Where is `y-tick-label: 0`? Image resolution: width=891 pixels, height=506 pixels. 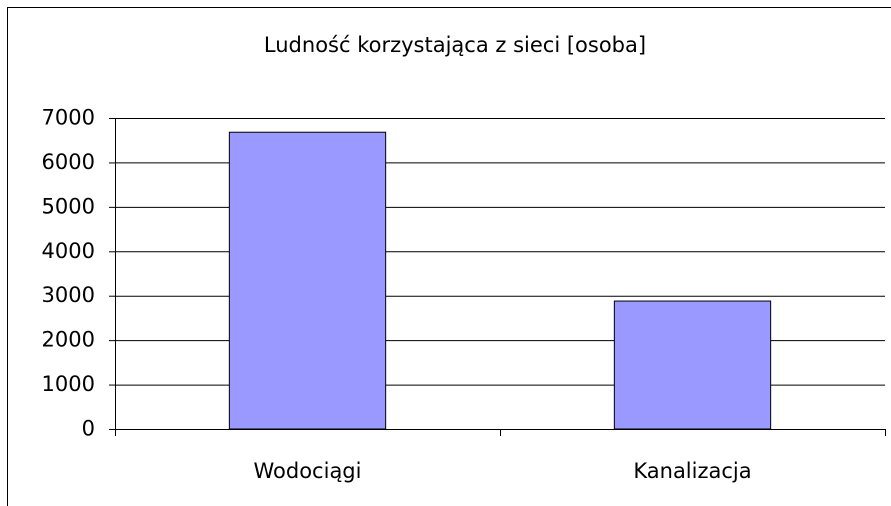 y-tick-label: 0 is located at coordinates (88, 429).